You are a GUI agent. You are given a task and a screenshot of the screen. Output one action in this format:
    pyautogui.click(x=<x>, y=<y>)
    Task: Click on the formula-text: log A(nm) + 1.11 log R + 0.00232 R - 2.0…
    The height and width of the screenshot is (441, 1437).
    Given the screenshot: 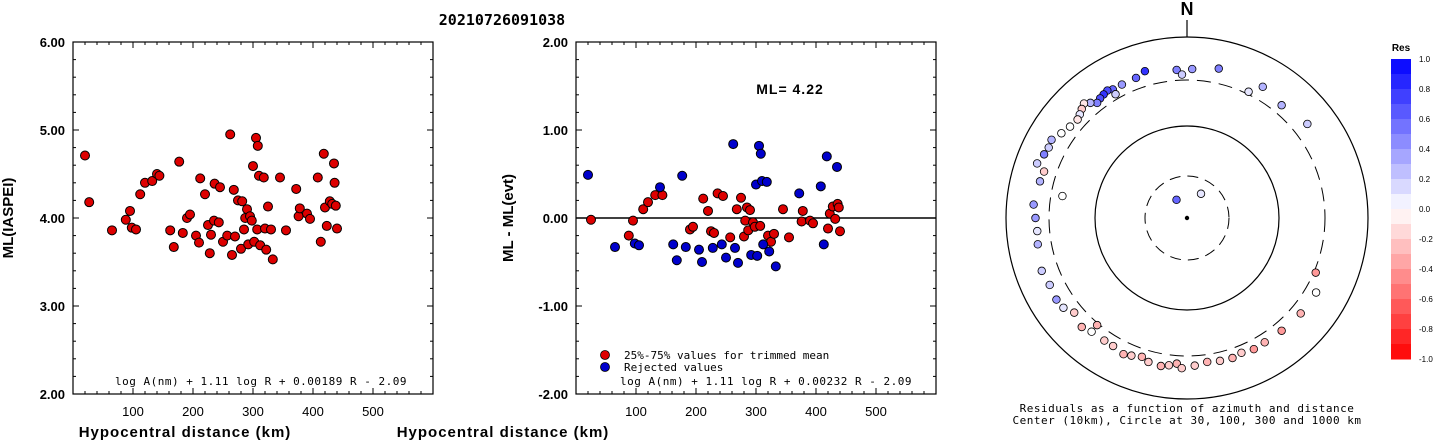 What is the action you would take?
    pyautogui.click(x=766, y=381)
    